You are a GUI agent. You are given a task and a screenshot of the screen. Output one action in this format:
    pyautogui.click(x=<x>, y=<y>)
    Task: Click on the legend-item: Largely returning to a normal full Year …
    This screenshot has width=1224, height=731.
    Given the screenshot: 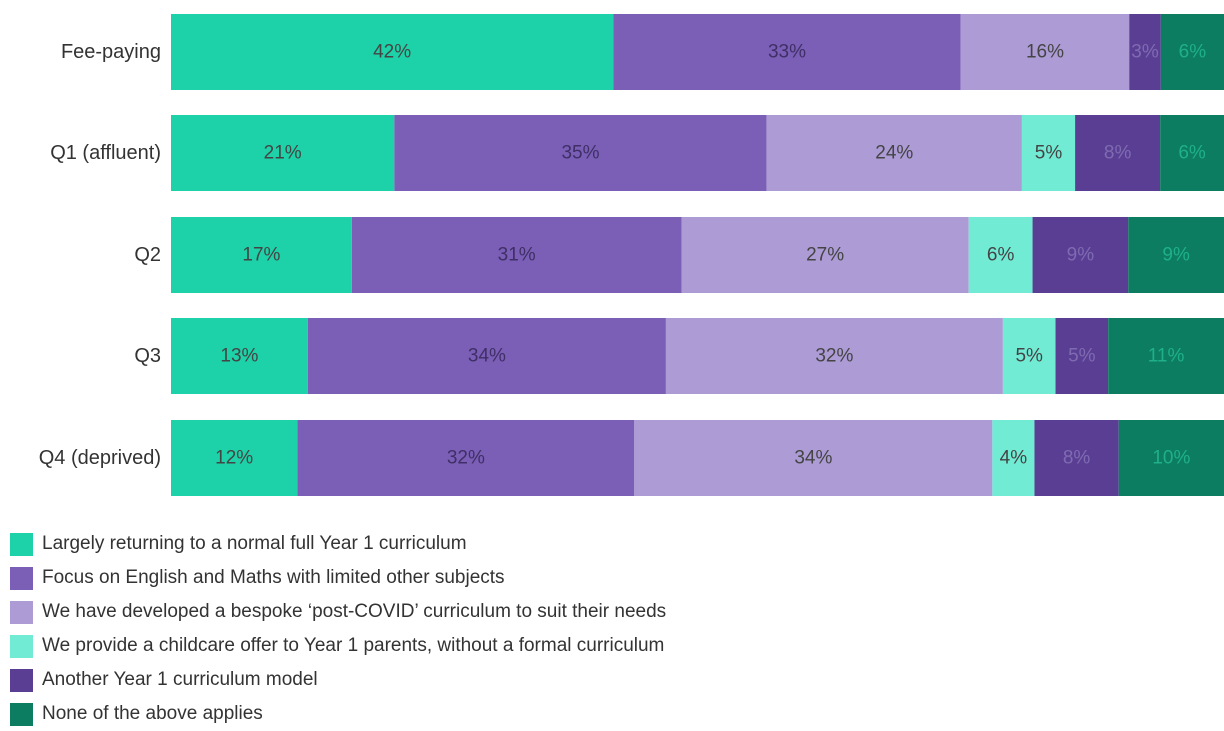 What is the action you would take?
    pyautogui.click(x=338, y=544)
    